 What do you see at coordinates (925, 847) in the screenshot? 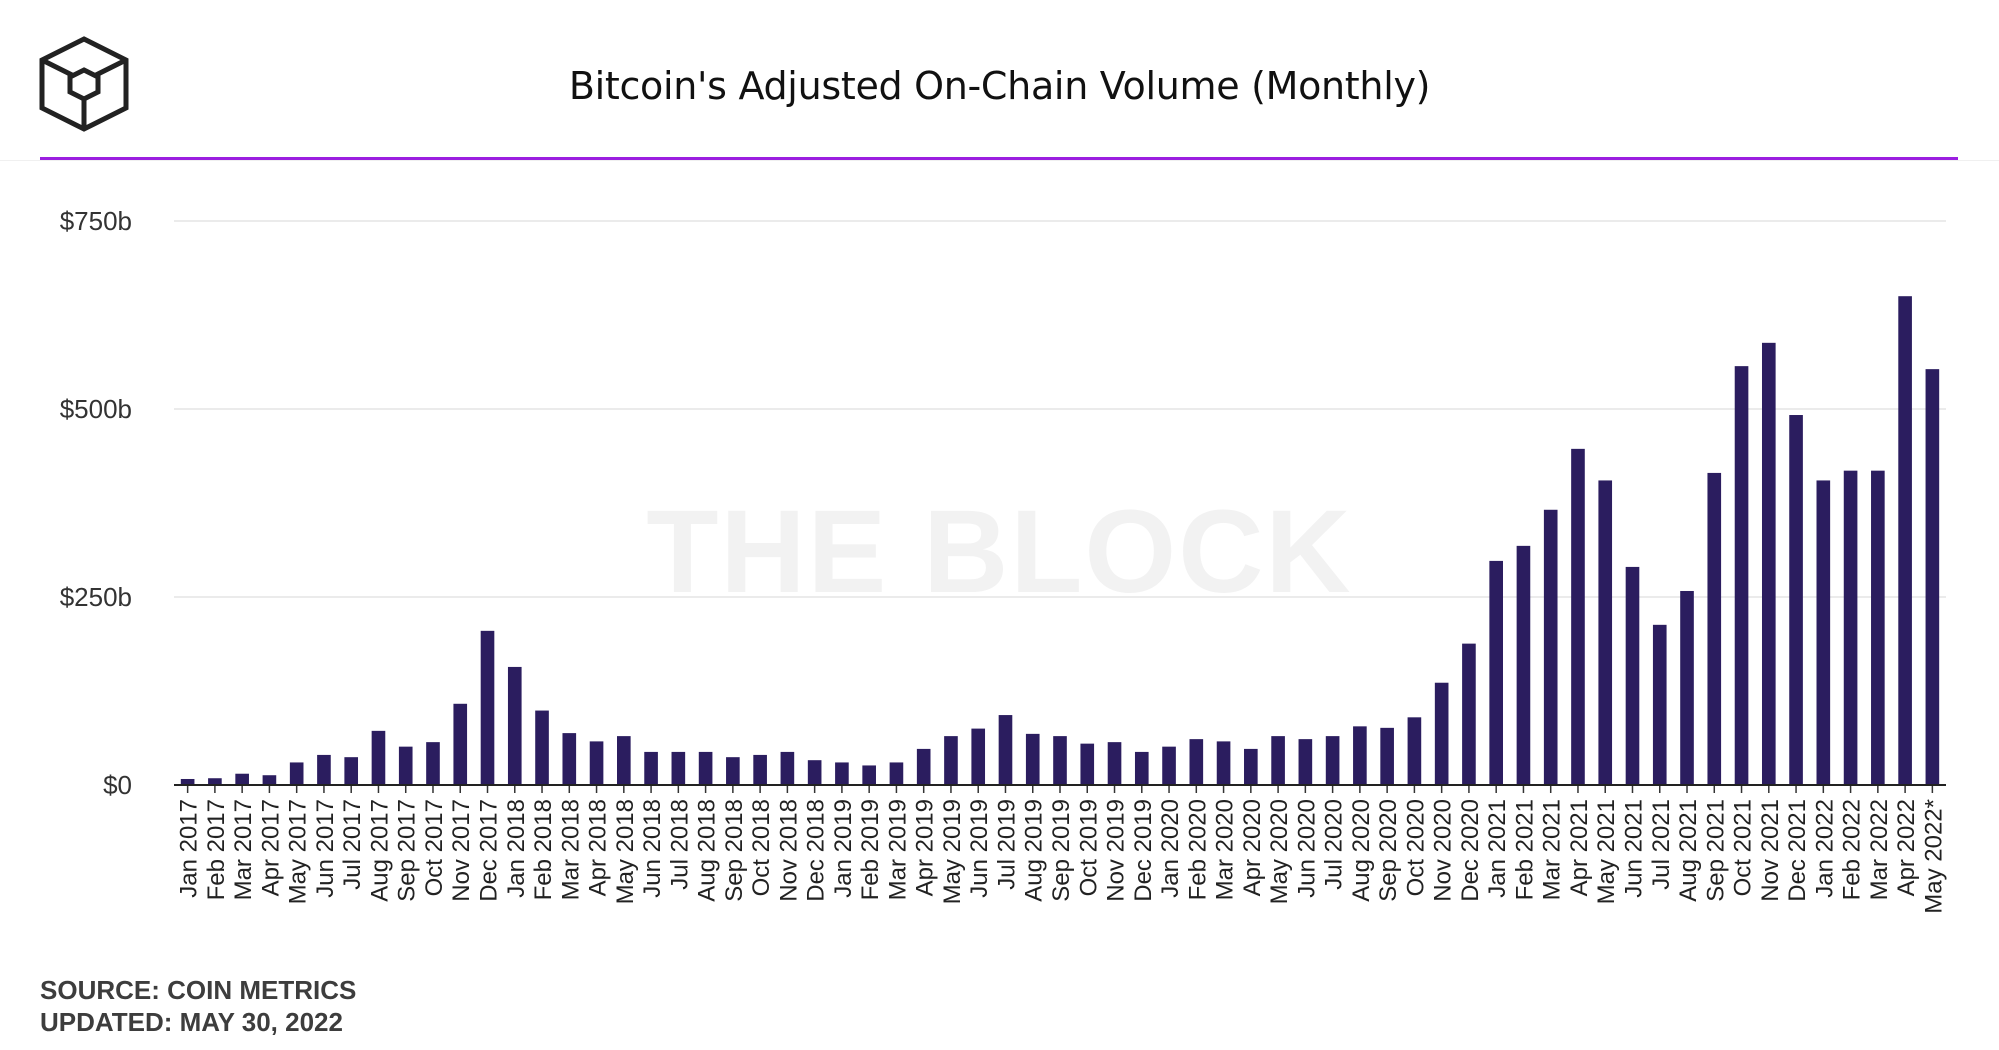
I see `x-tick-label: Apr 2019` at bounding box center [925, 847].